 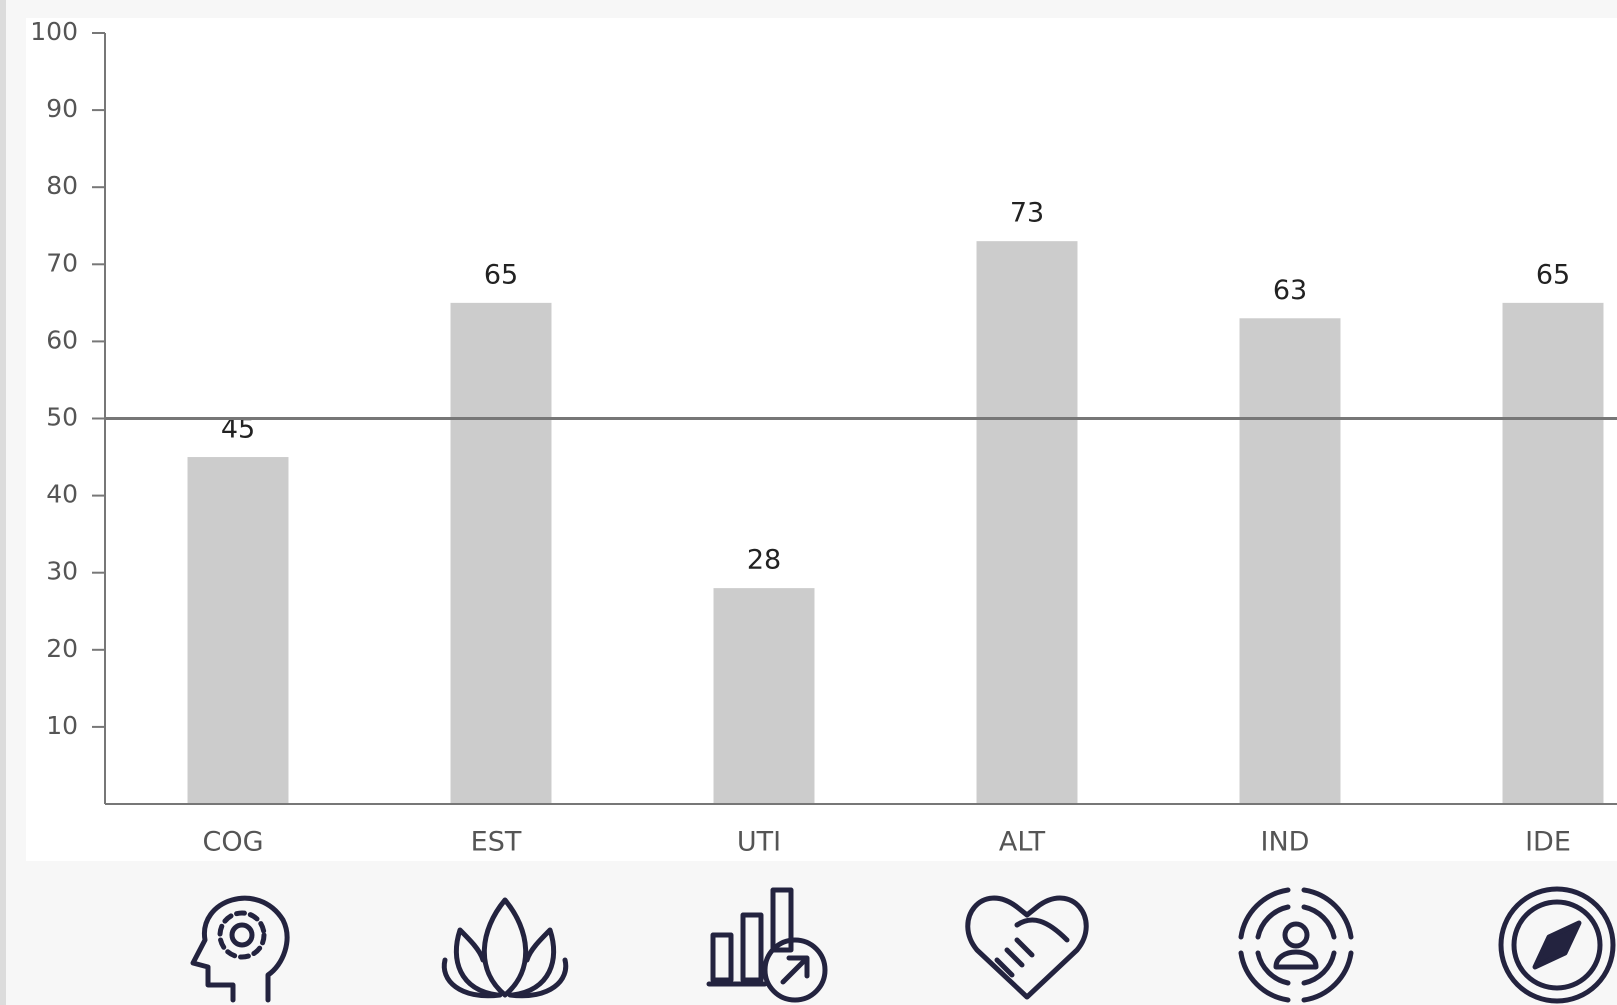 I want to click on icon-lotus, so click(x=505, y=948).